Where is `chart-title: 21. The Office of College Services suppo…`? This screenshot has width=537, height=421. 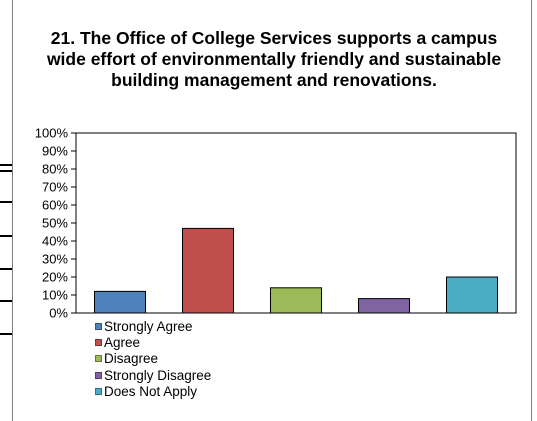 chart-title: 21. The Office of College Services suppo… is located at coordinates (274, 59).